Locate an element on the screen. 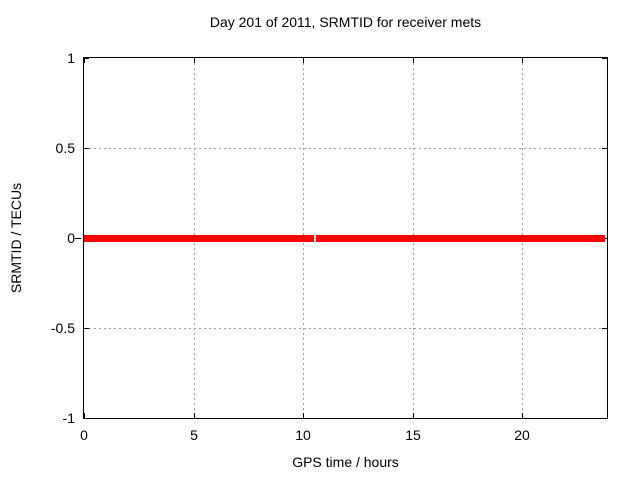  x-tick-label: 20 is located at coordinates (522, 435).